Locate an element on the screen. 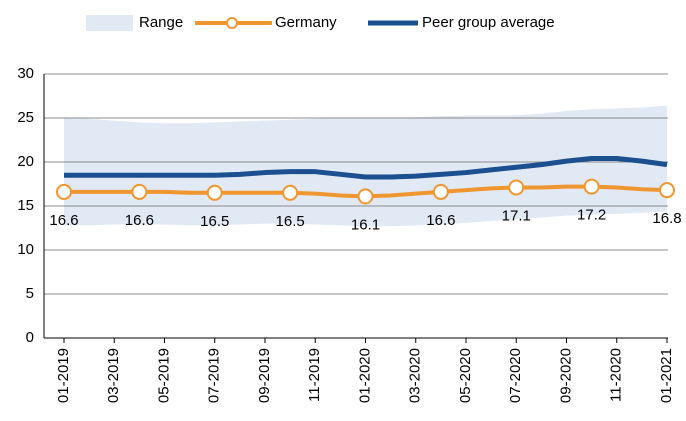 Image resolution: width=686 pixels, height=421 pixels. x-tick-label: 07-2019 is located at coordinates (214, 375).